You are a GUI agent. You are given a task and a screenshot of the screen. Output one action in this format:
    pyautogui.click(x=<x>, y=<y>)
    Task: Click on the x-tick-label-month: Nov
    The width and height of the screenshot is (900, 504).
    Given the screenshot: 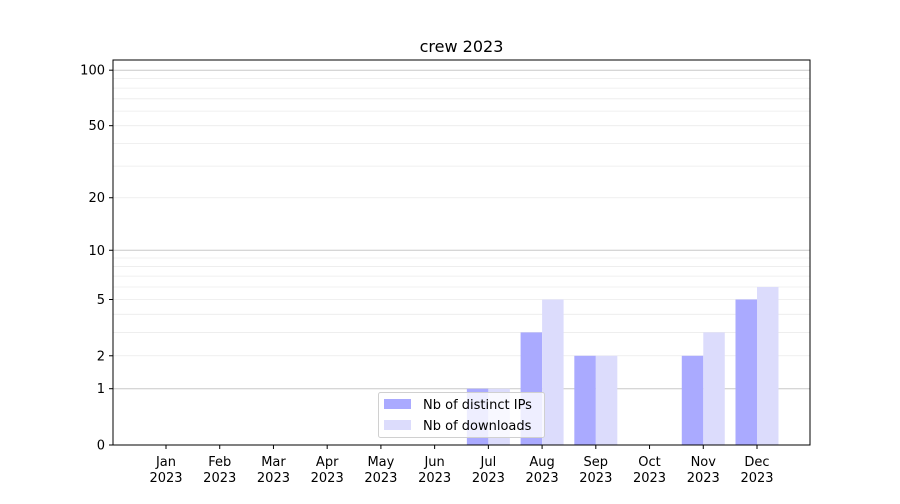 What is the action you would take?
    pyautogui.click(x=704, y=462)
    